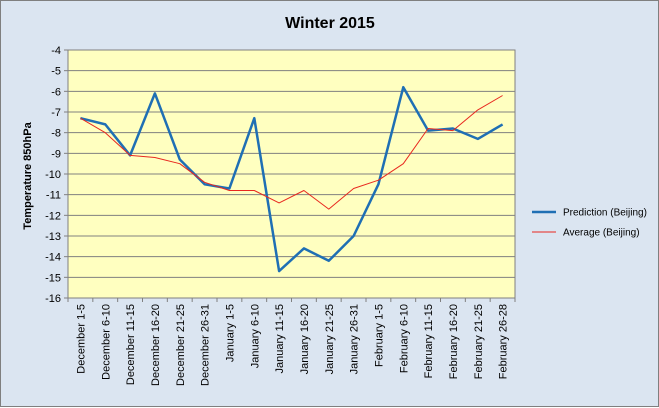 The height and width of the screenshot is (408, 659). I want to click on legend: Prediction (Beijing) Average (Beijing), so click(589, 223).